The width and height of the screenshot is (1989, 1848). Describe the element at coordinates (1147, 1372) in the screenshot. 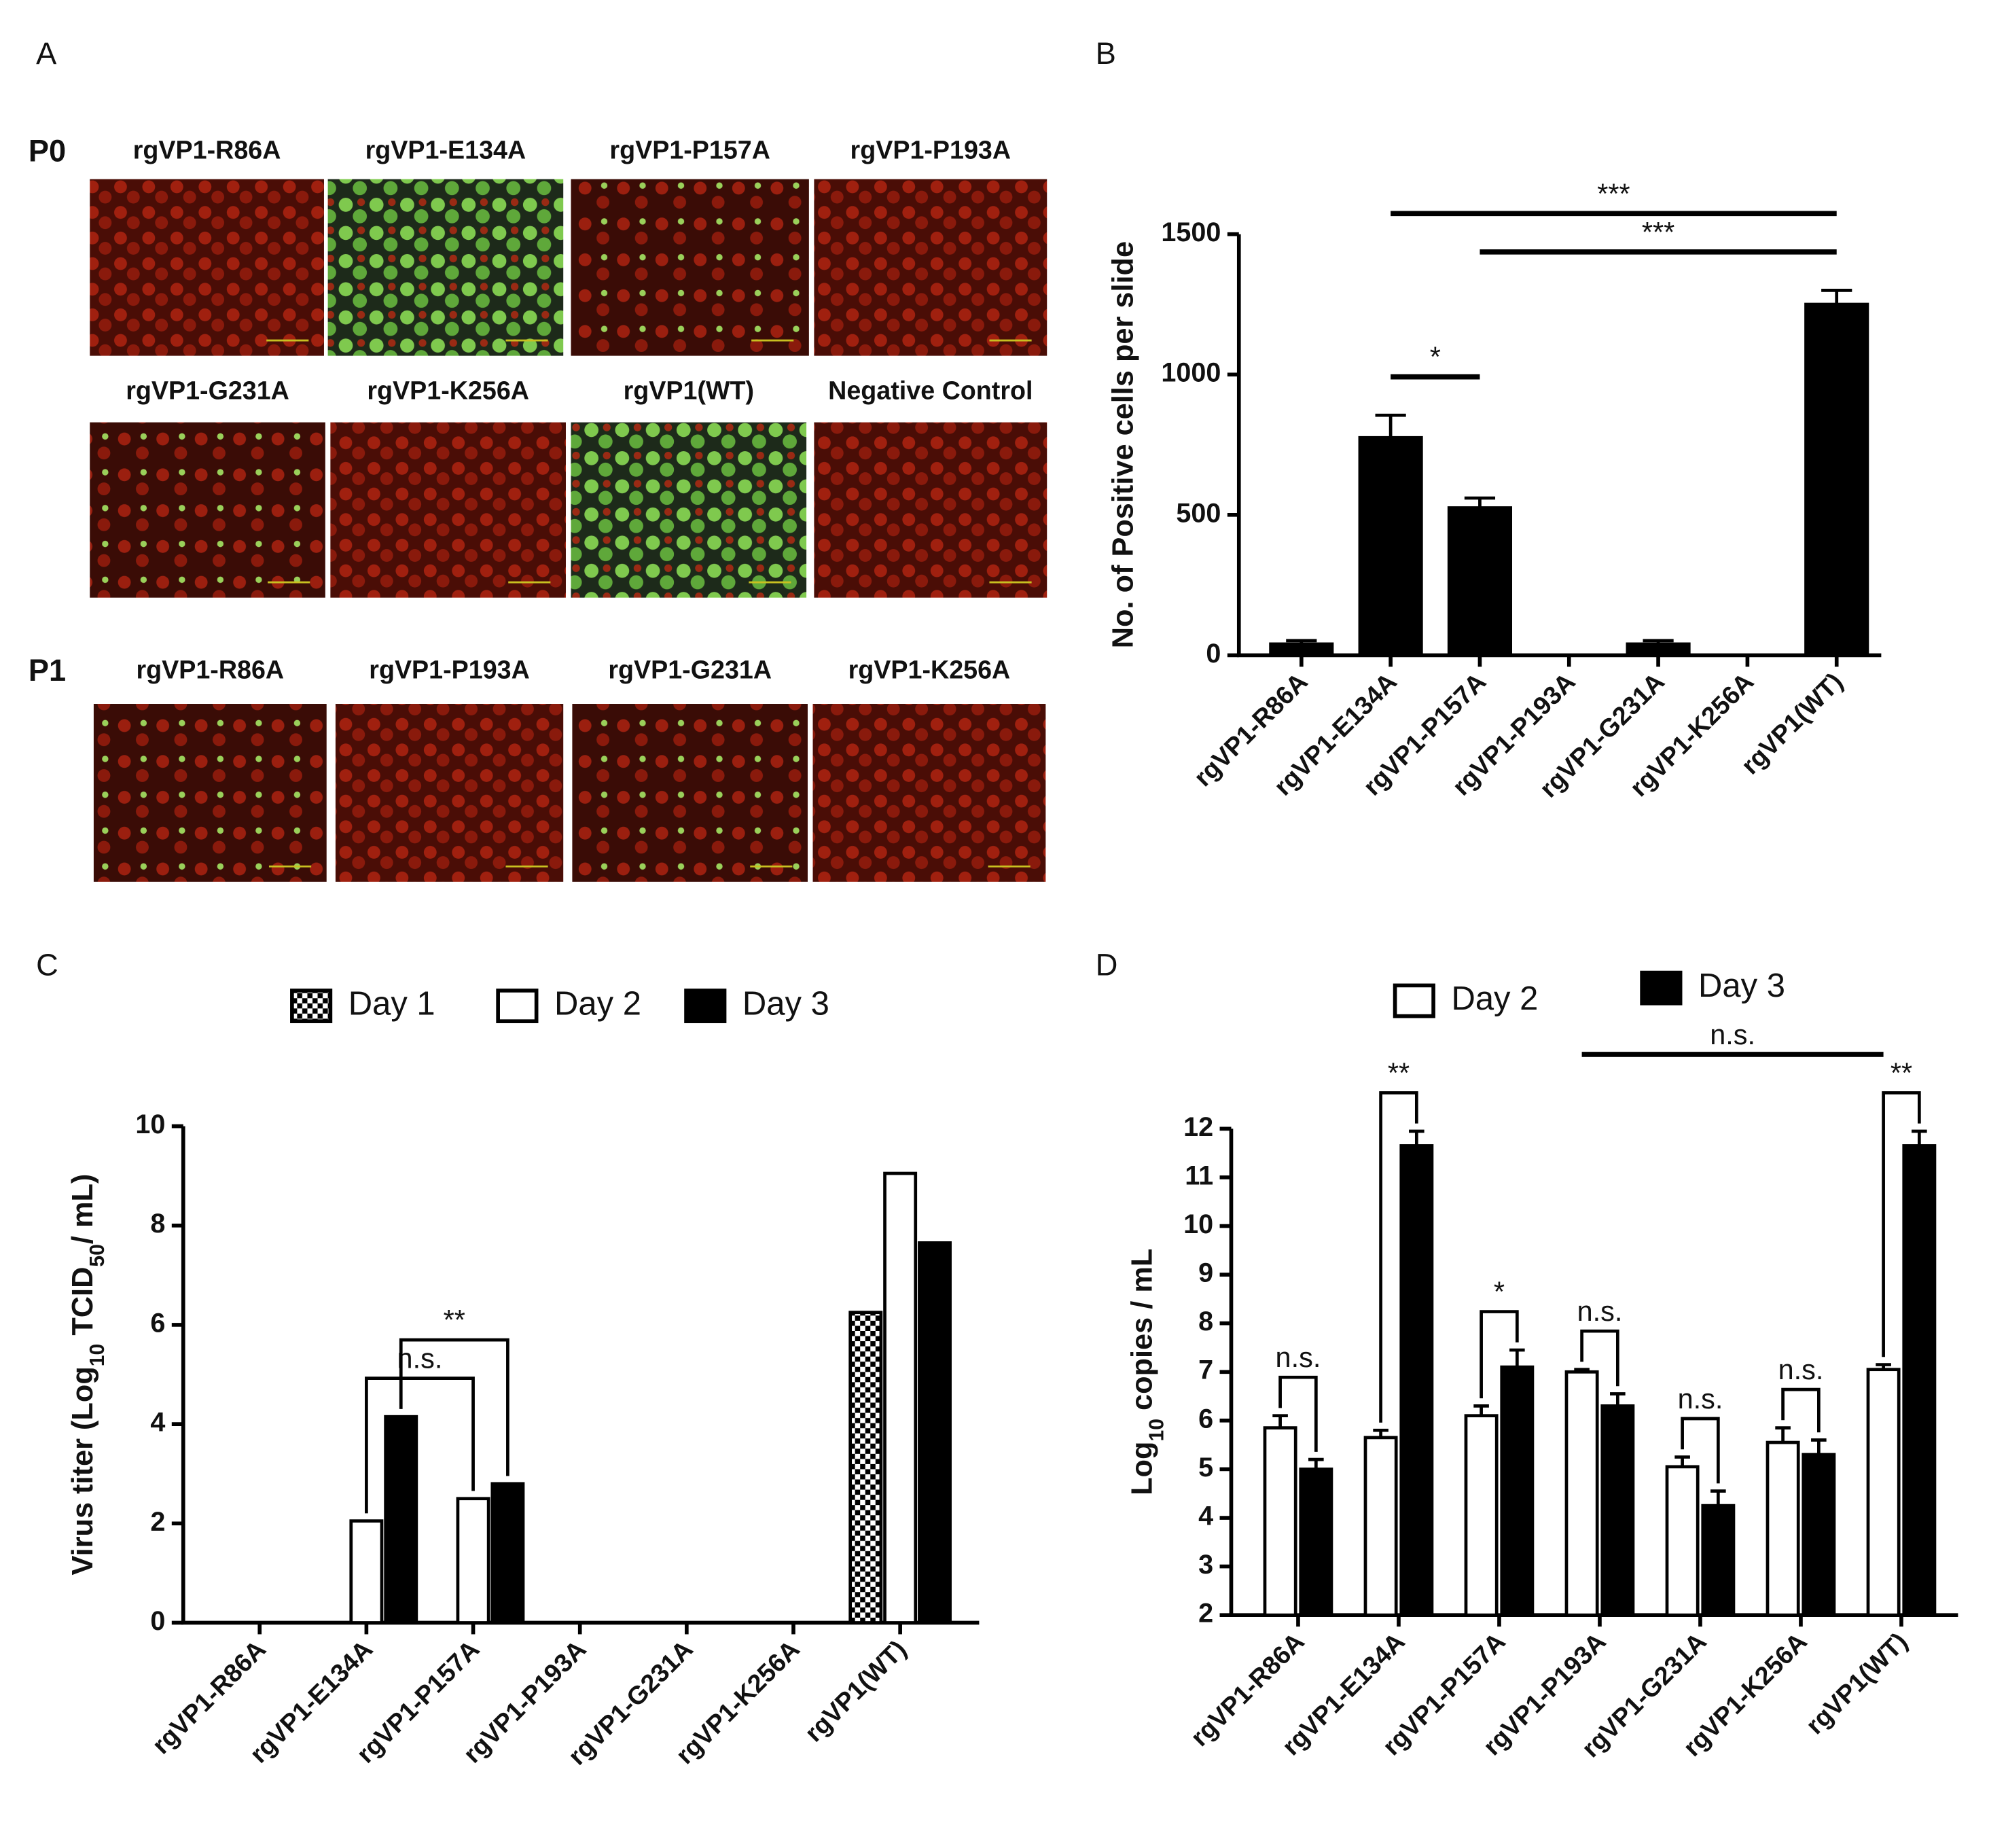

I see `y-axis-title: Log10 copies / mL` at that location.